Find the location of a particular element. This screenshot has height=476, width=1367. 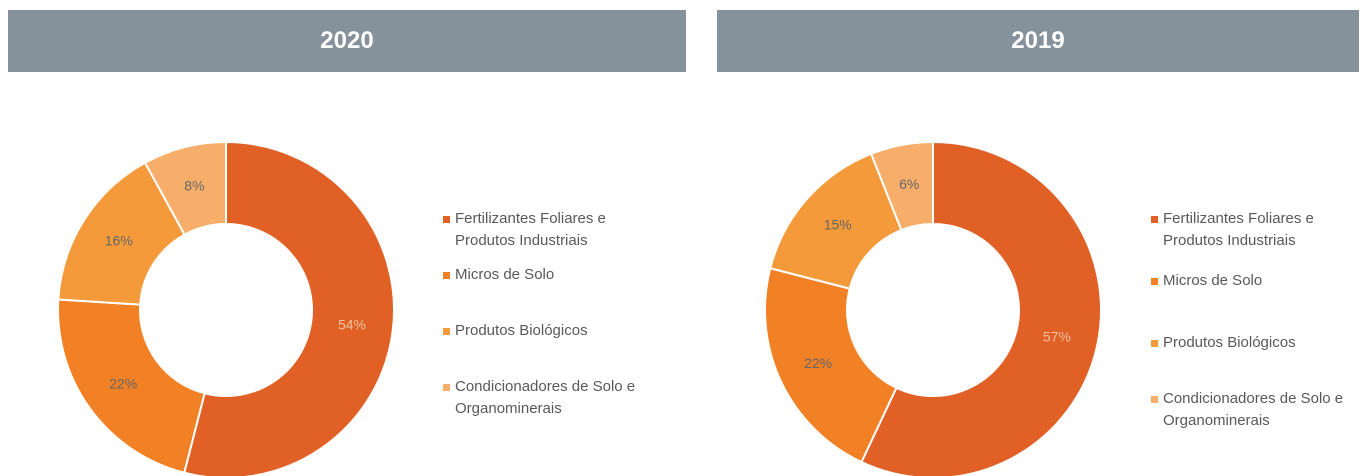

panel-title: 2020 is located at coordinates (347, 41).